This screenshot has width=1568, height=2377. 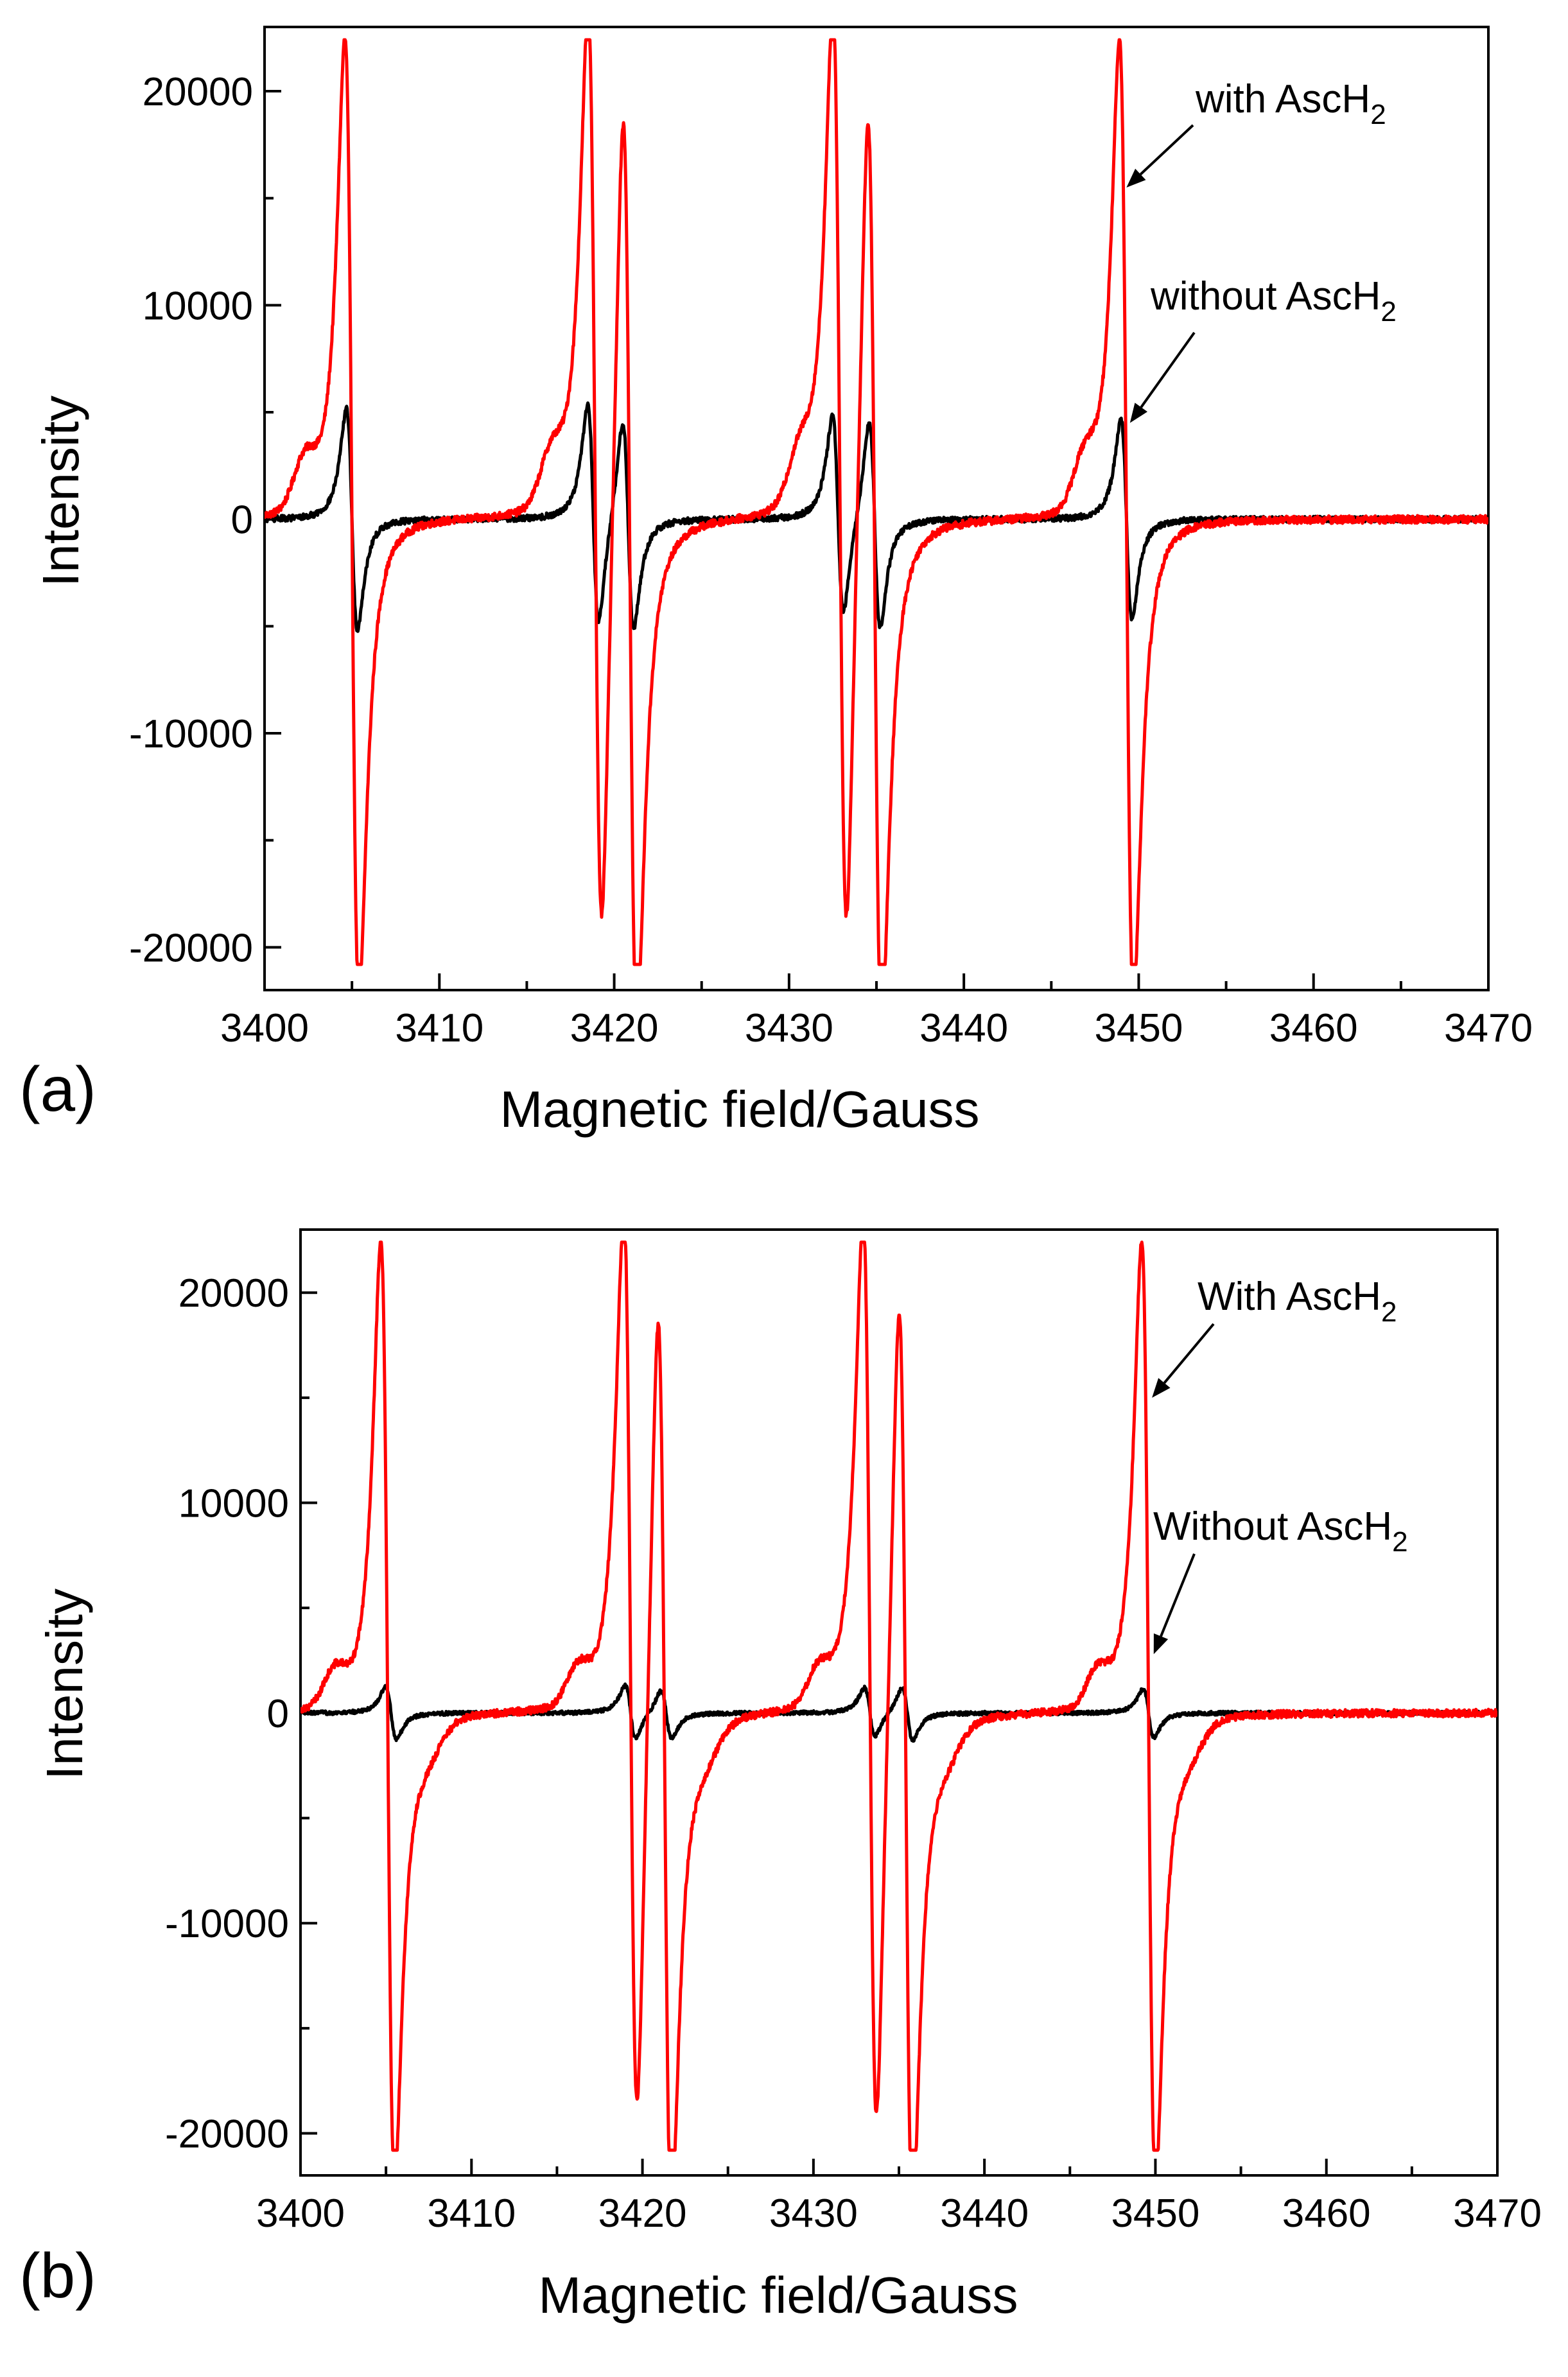 I want to click on annotation-without-label: without AscH2, so click(x=1273, y=300).